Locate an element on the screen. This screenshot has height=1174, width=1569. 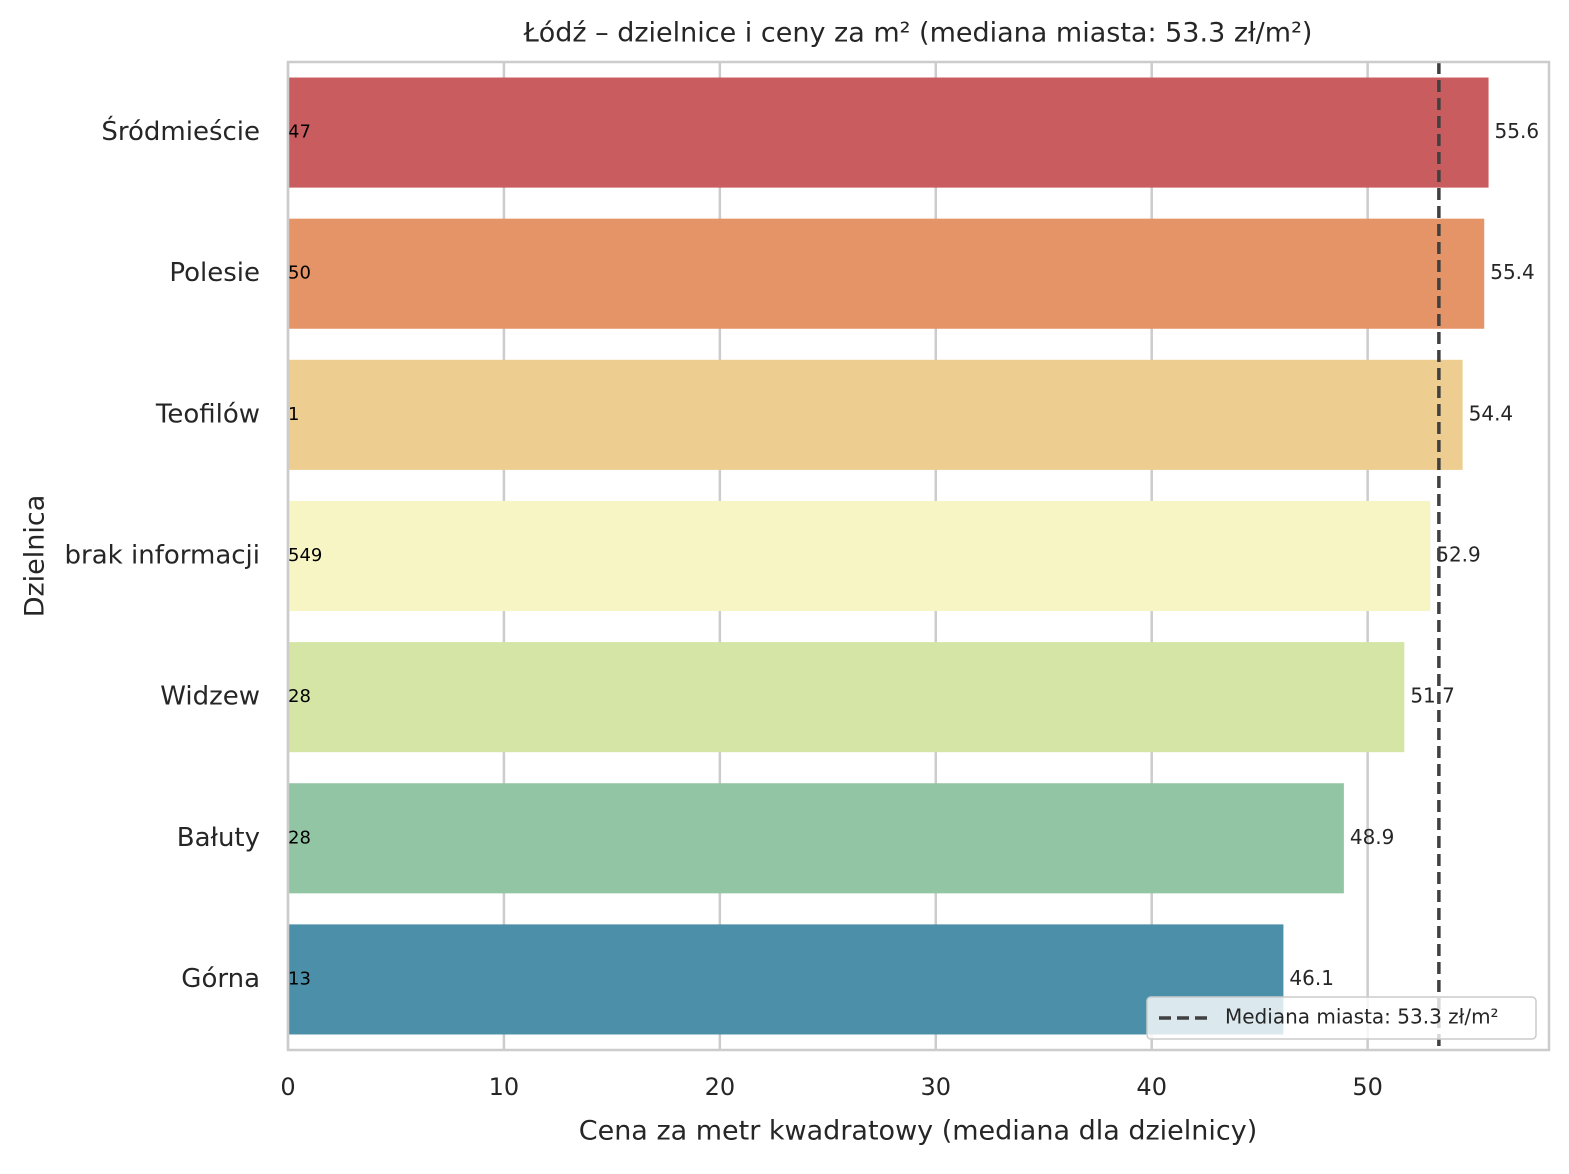
y-tick-label: Teofilów is located at coordinates (207, 414).